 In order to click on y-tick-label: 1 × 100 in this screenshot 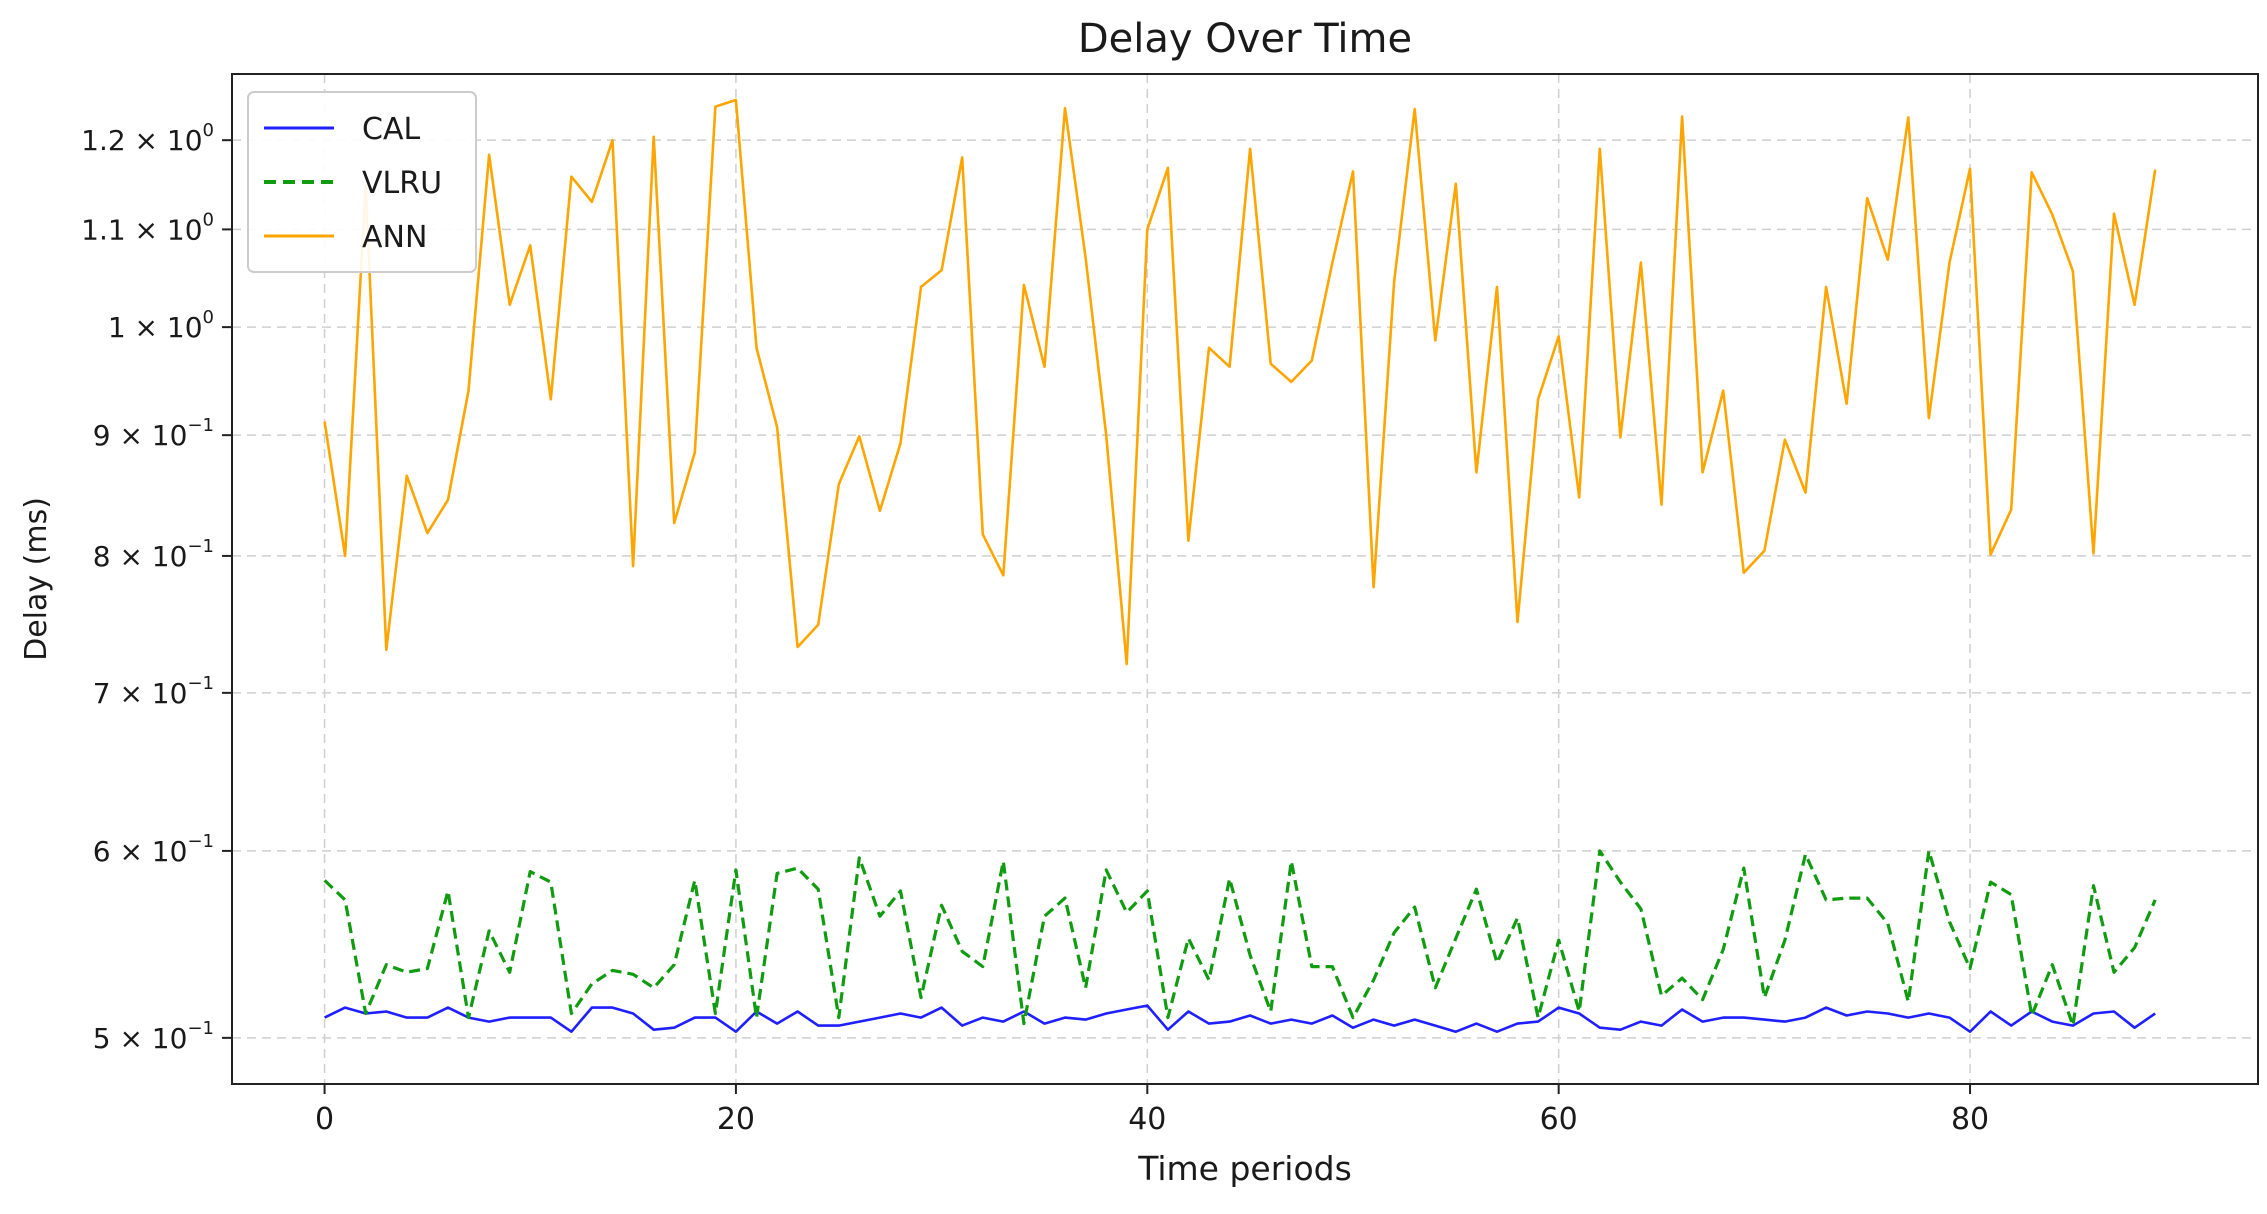, I will do `click(161, 325)`.